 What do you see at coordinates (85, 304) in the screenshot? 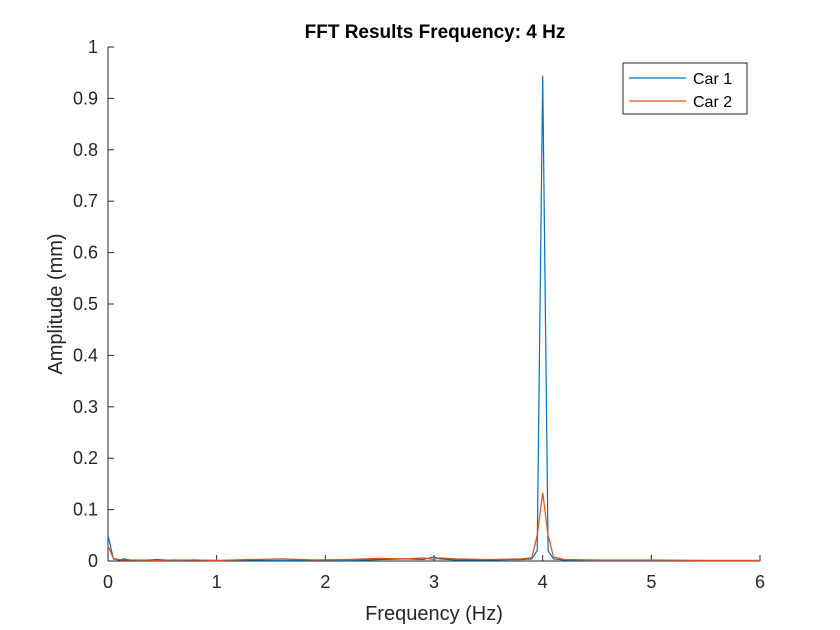
I see `y-tick-label: 0.5` at bounding box center [85, 304].